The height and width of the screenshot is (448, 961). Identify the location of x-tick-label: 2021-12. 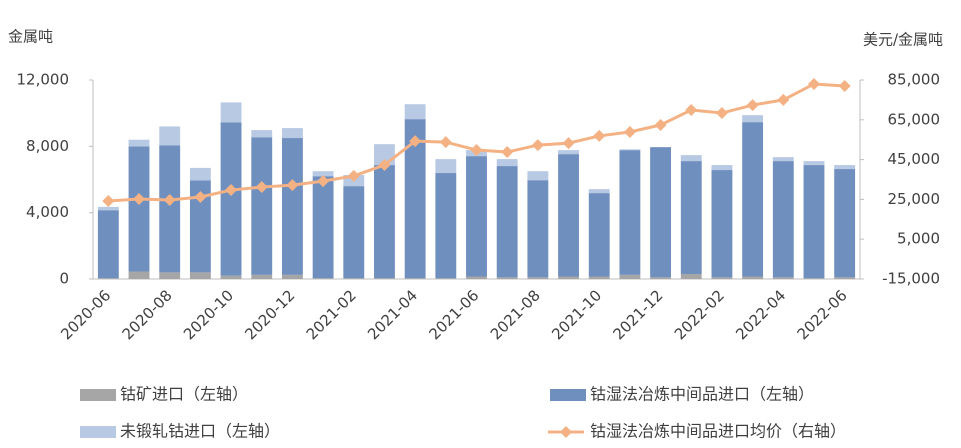
(638, 314).